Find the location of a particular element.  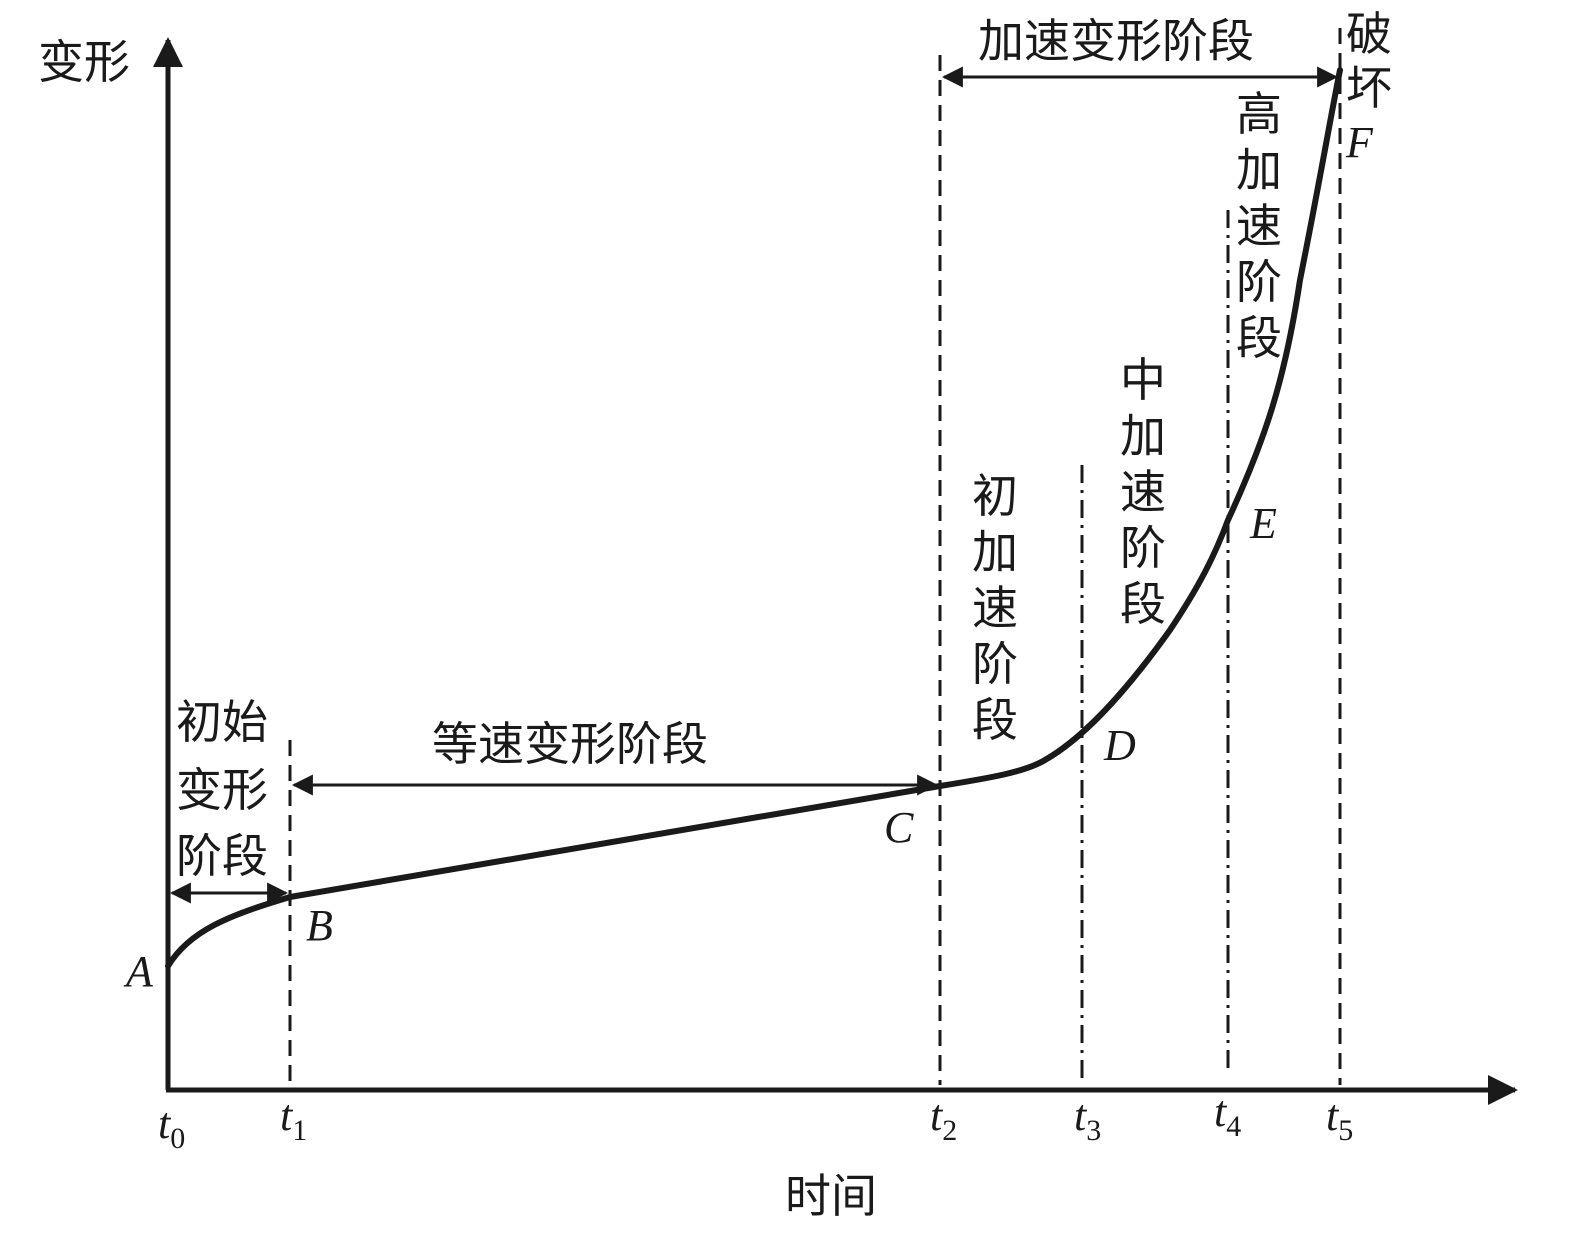

tick-subscript: 0 is located at coordinates (177, 1138).